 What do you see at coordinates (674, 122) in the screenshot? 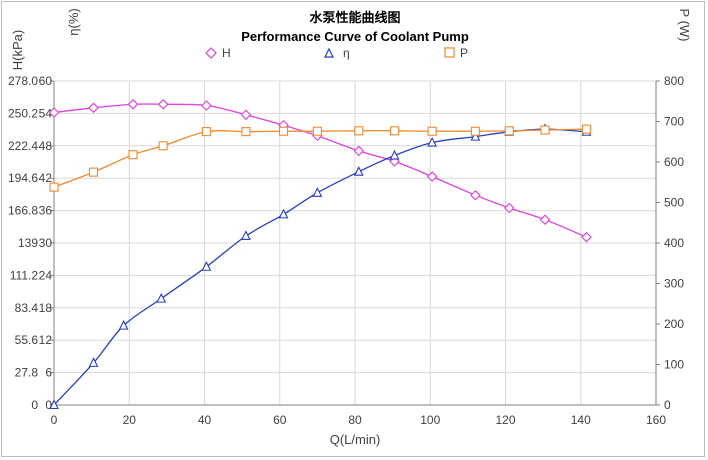
I see `p-tick-label: 700` at bounding box center [674, 122].